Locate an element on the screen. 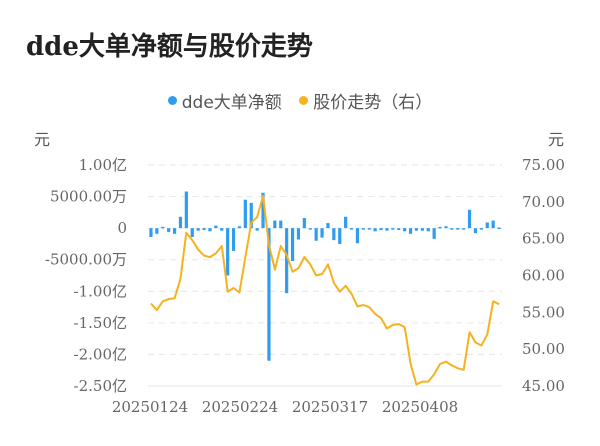 Image resolution: width=600 pixels, height=446 pixels. right-axis-ticks: 75.00 70.00 65.00 60.00 55.00 50.00 45.00 is located at coordinates (543, 275).